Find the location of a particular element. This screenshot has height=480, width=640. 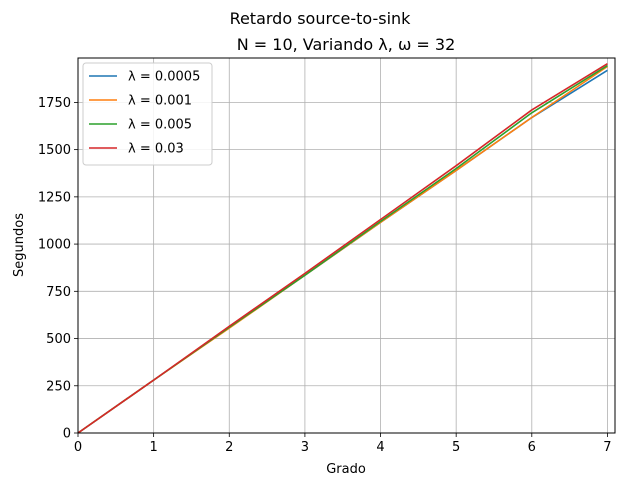

y-tick-label: 1750 is located at coordinates (54, 103).